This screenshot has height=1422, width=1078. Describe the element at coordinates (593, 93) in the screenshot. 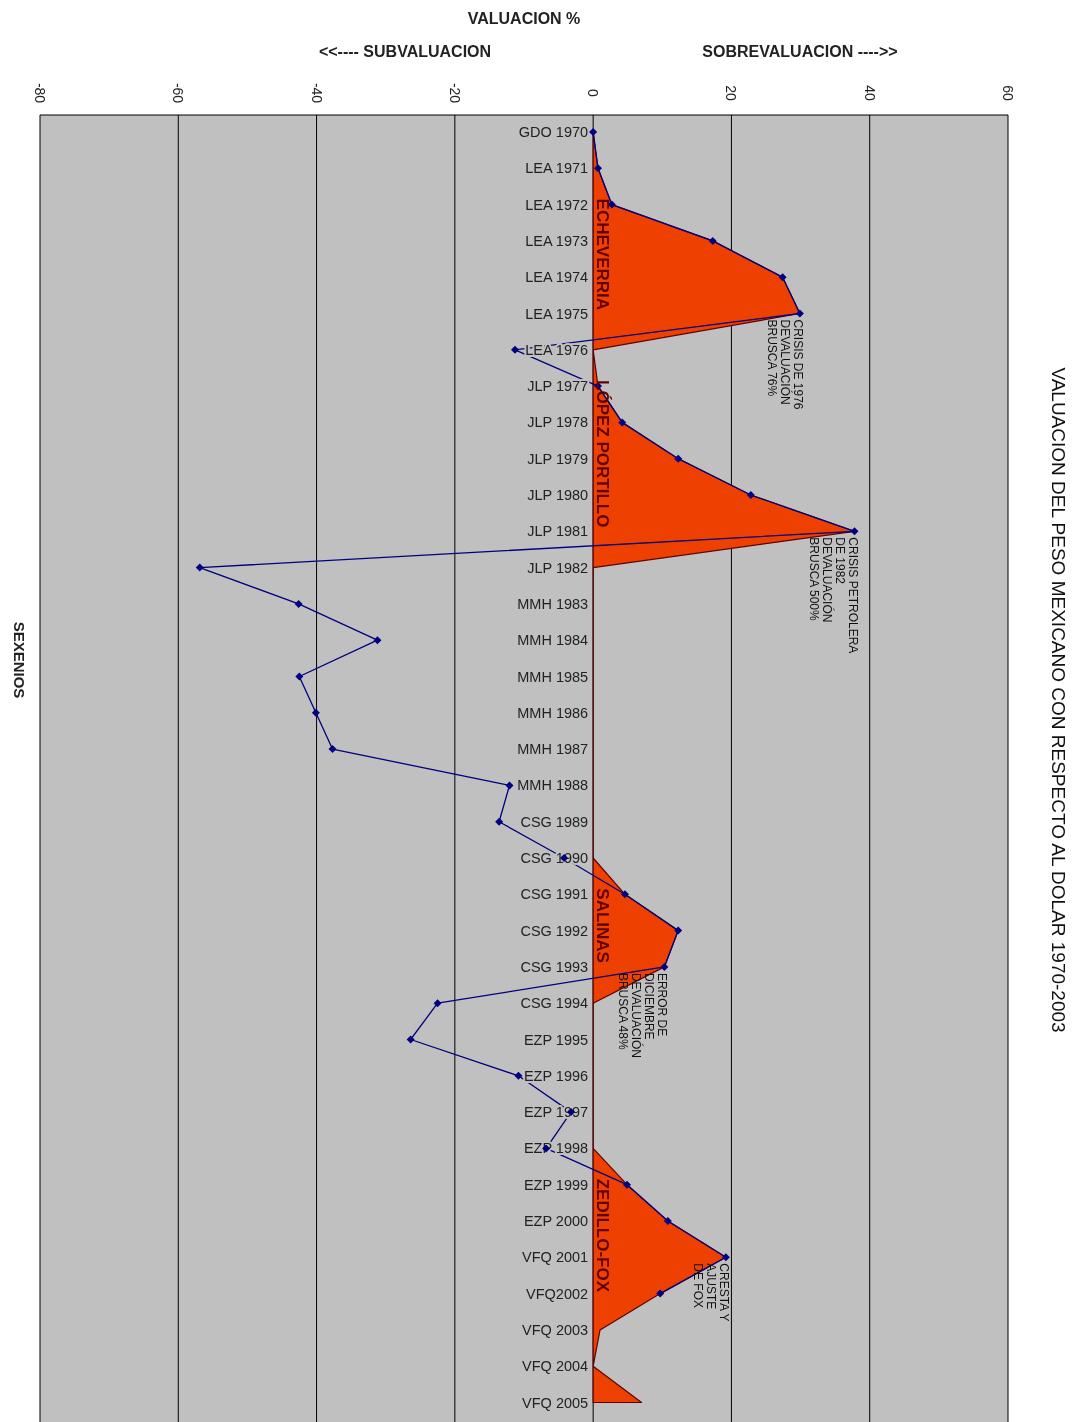

I see `x-tick-label: 0` at that location.